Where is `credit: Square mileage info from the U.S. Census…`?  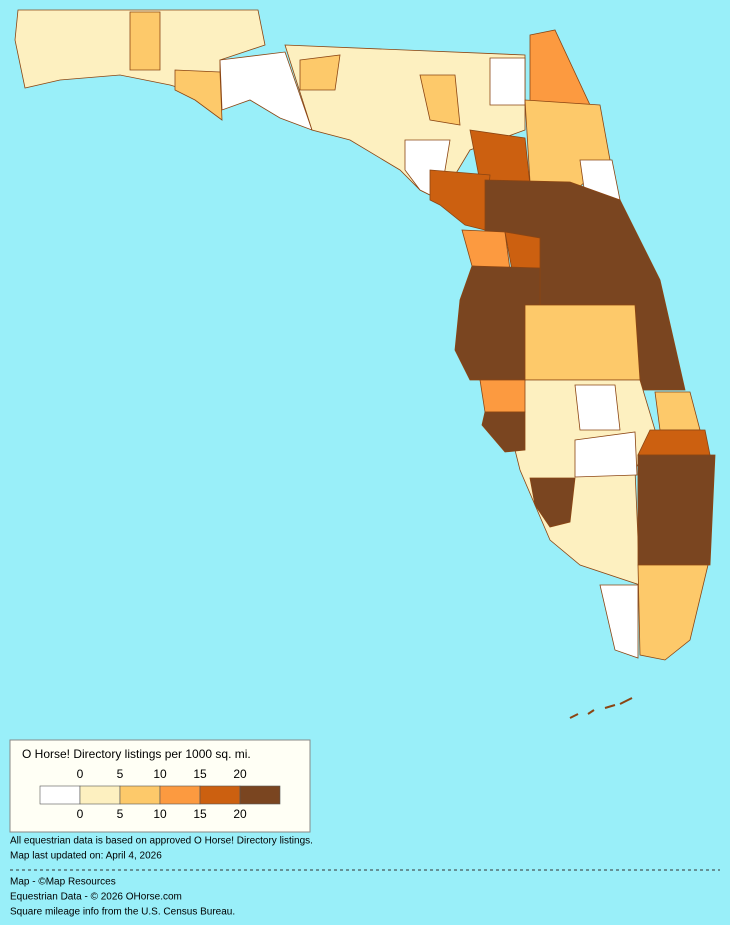
credit: Square mileage info from the U.S. Census… is located at coordinates (122, 912).